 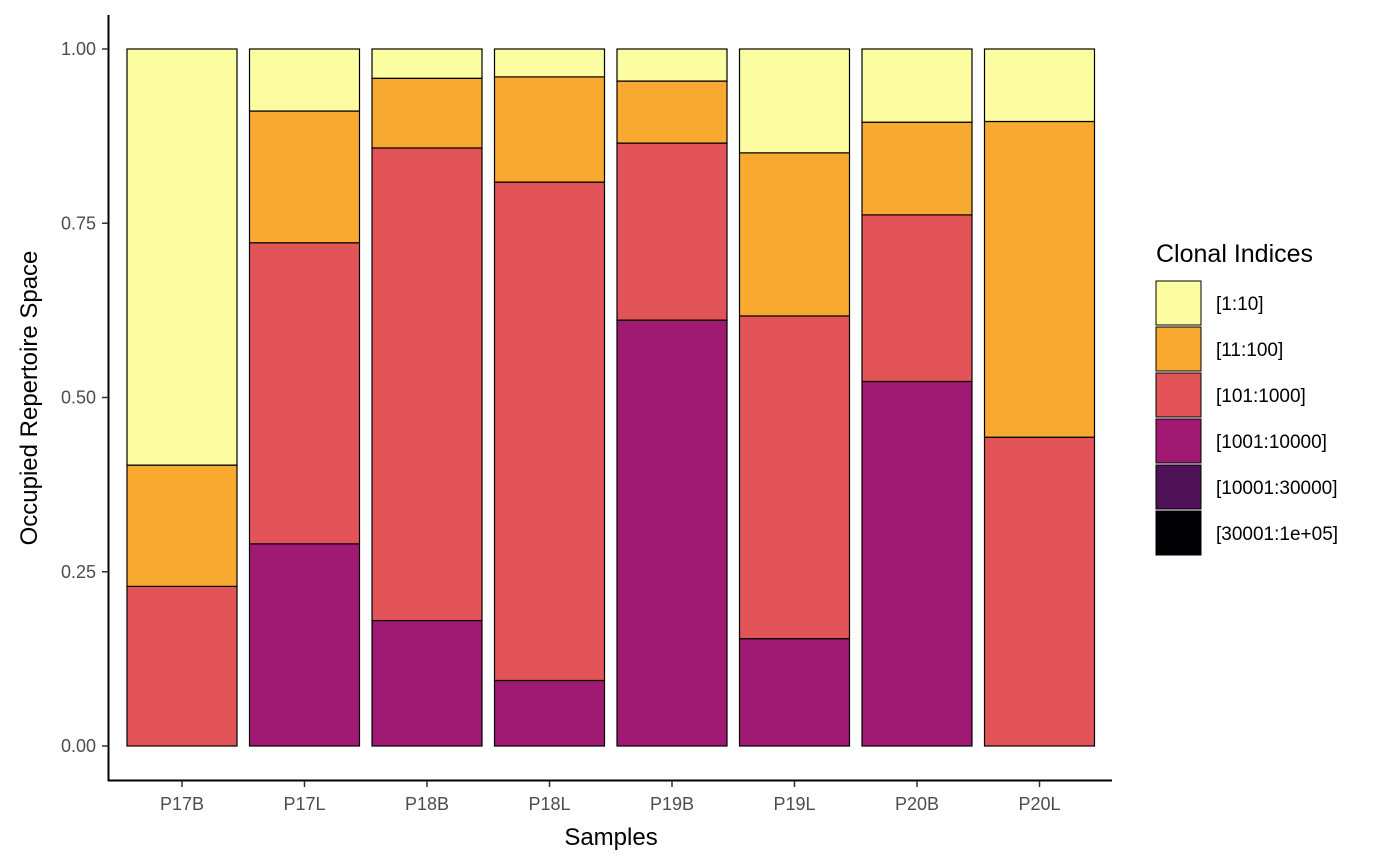 What do you see at coordinates (78, 572) in the screenshot?
I see `y-tick-label: 0.25` at bounding box center [78, 572].